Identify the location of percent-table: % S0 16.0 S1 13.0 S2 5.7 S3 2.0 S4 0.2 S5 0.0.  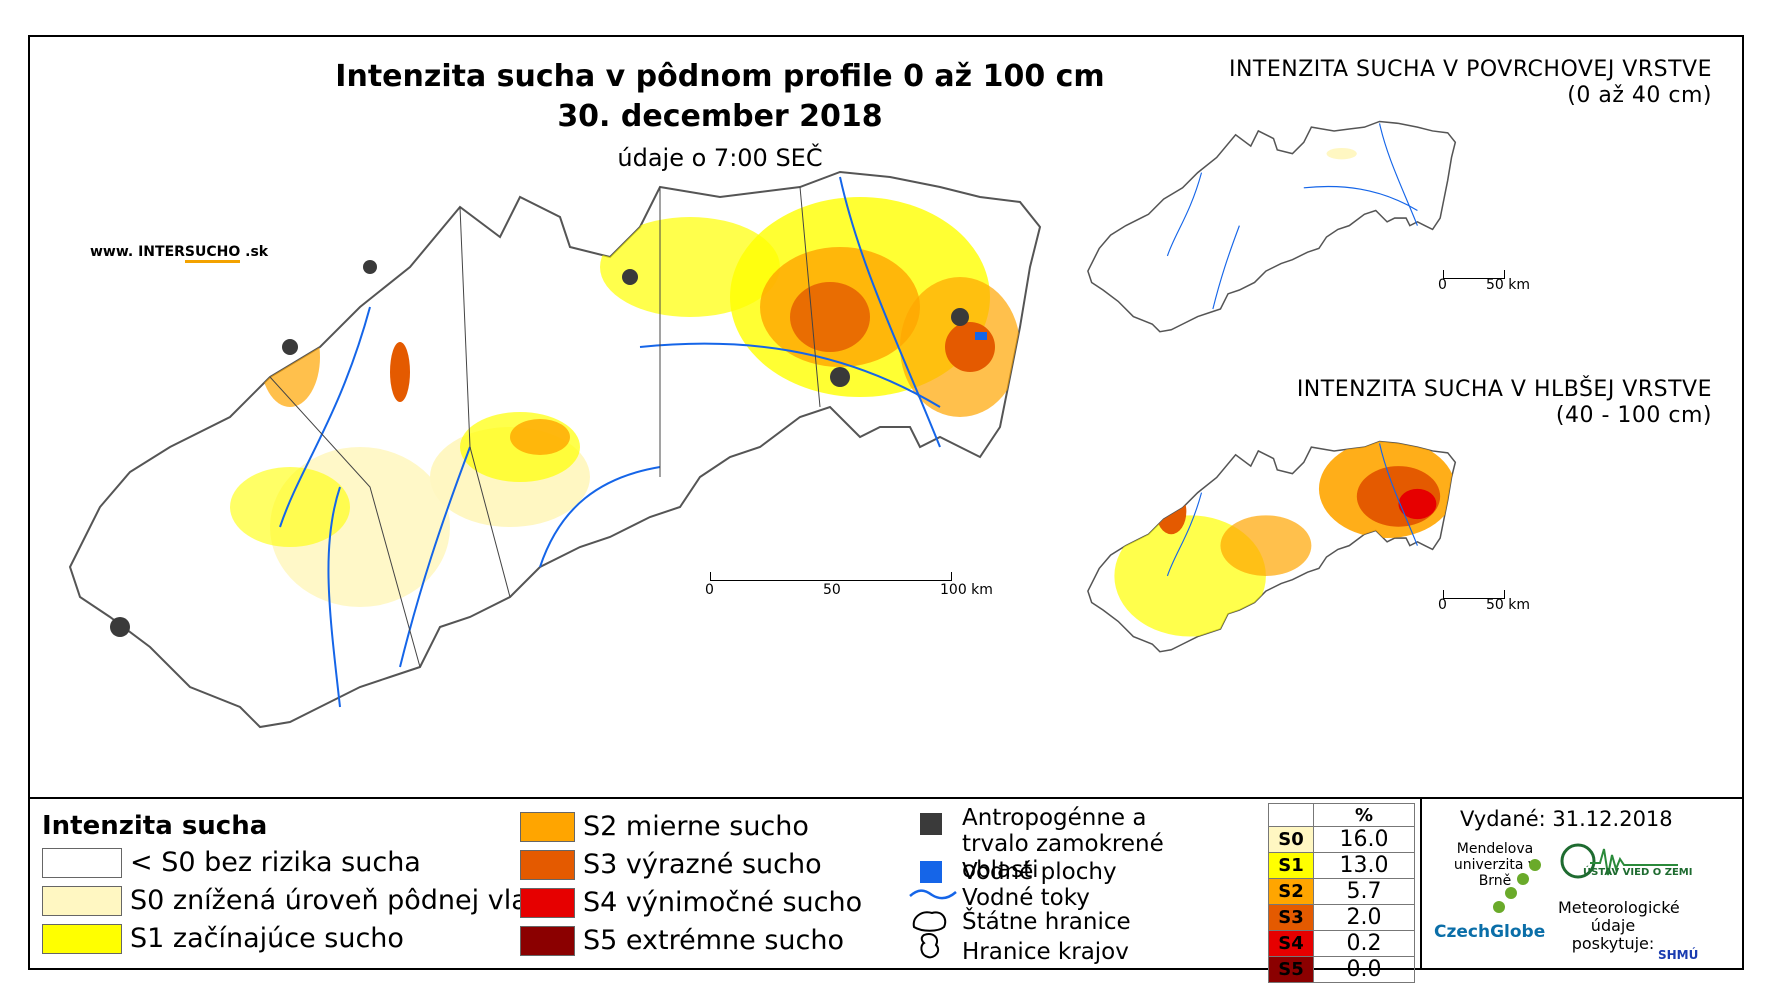
(1341, 893).